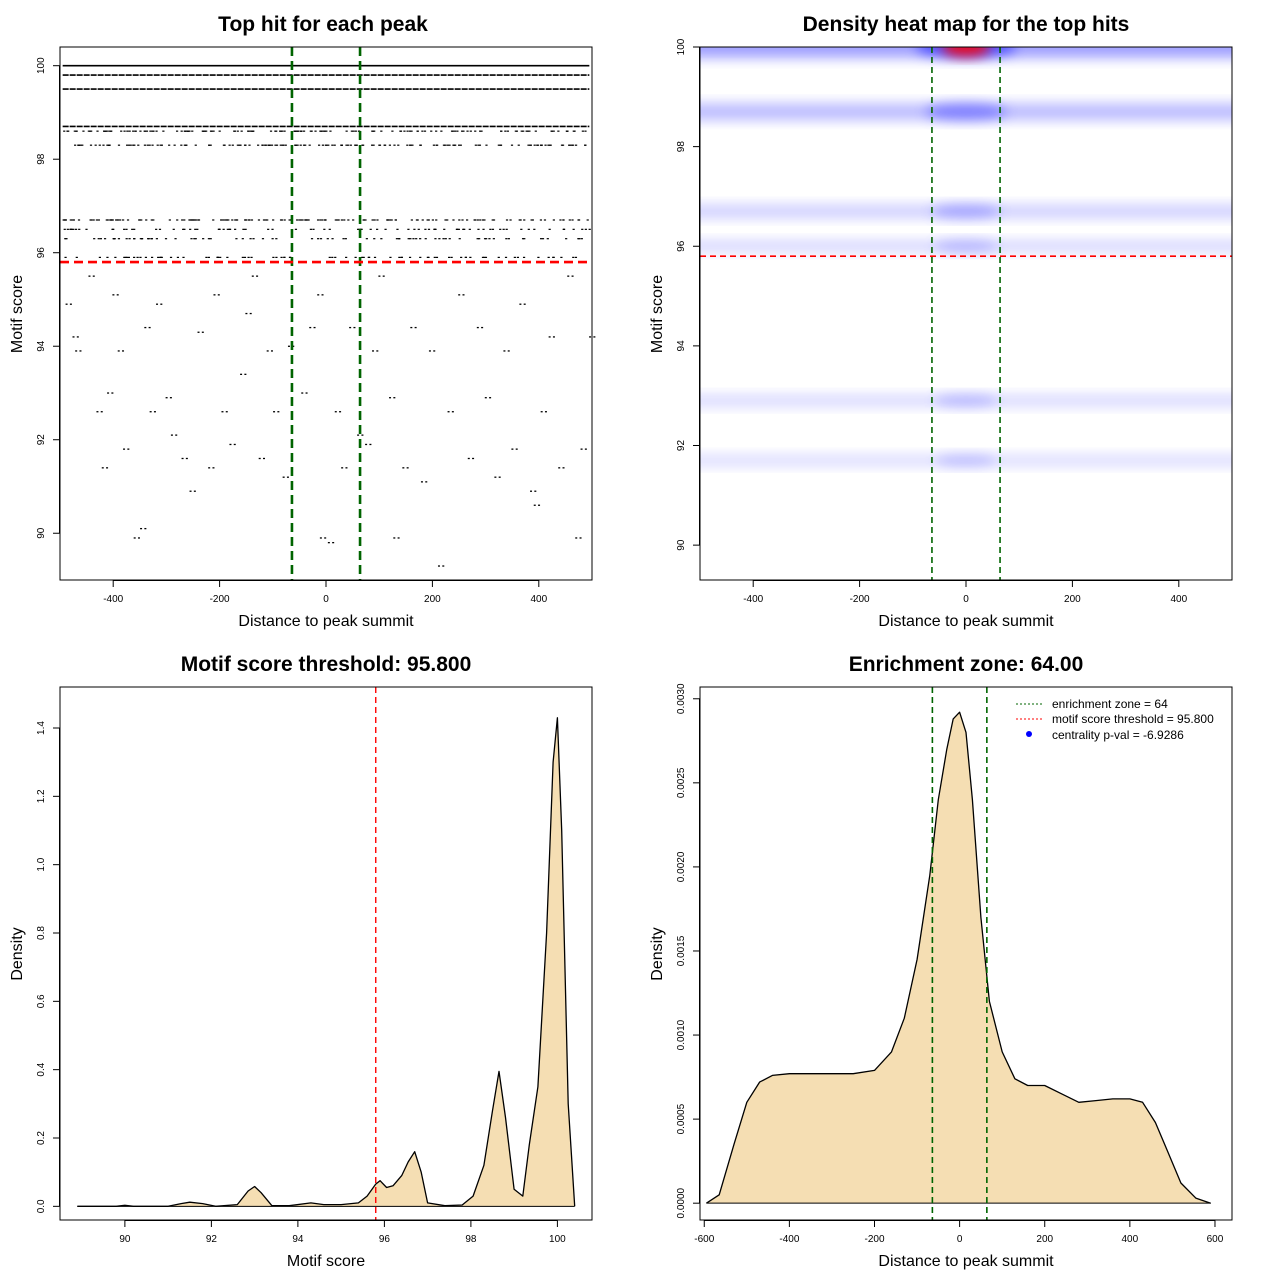  What do you see at coordinates (41, 346) in the screenshot?
I see `panel1-y-tick-label: 94` at bounding box center [41, 346].